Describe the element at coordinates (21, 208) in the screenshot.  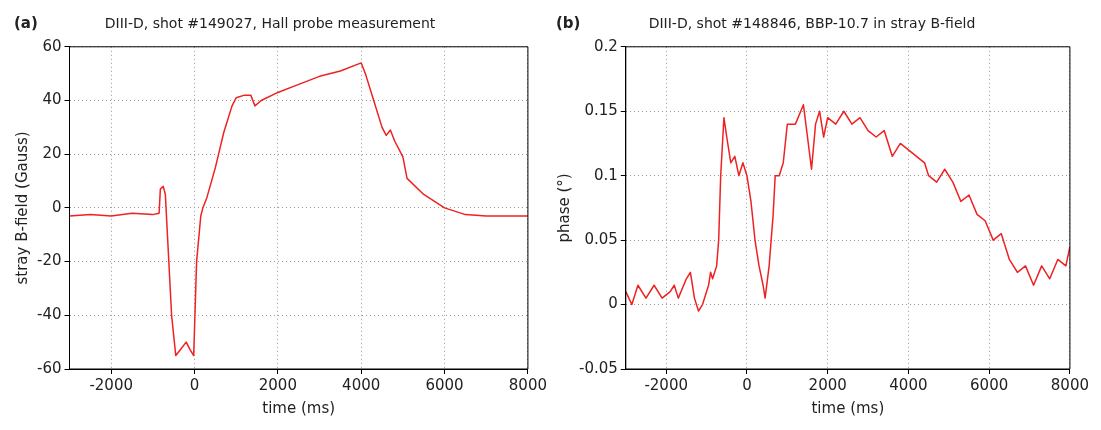
I see `y-axis-title: stray B-field (Gauss)` at that location.